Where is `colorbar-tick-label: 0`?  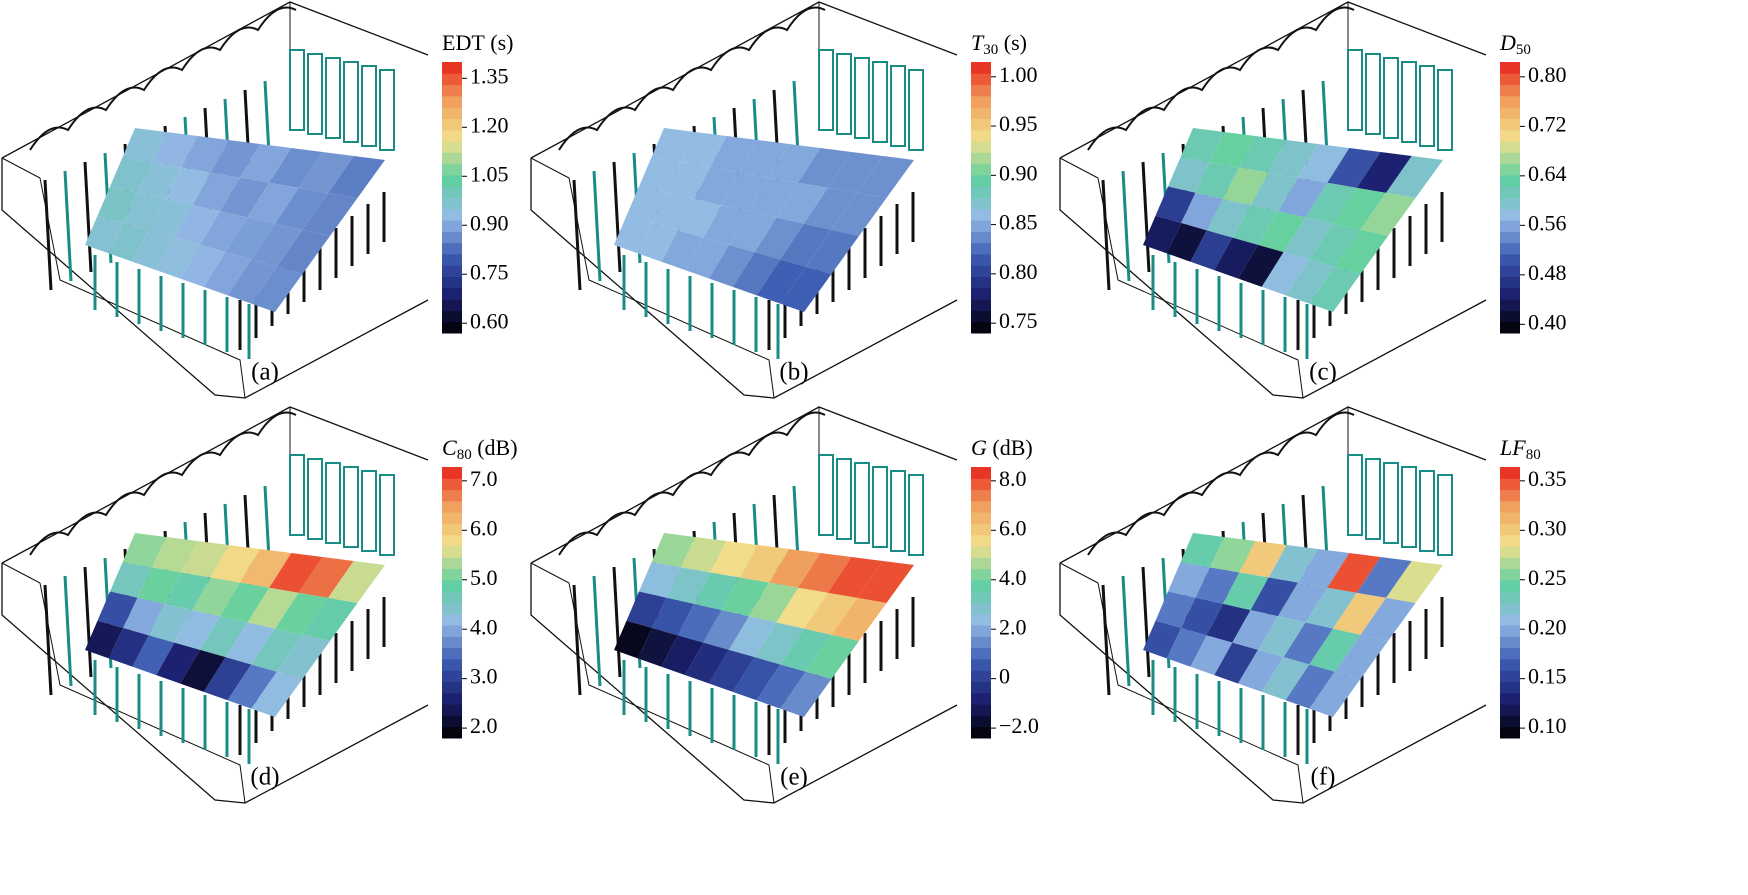
colorbar-tick-label: 0 is located at coordinates (1004, 676).